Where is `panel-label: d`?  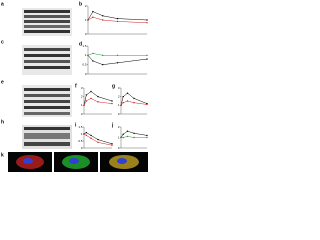 panel-label: d is located at coordinates (80, 44).